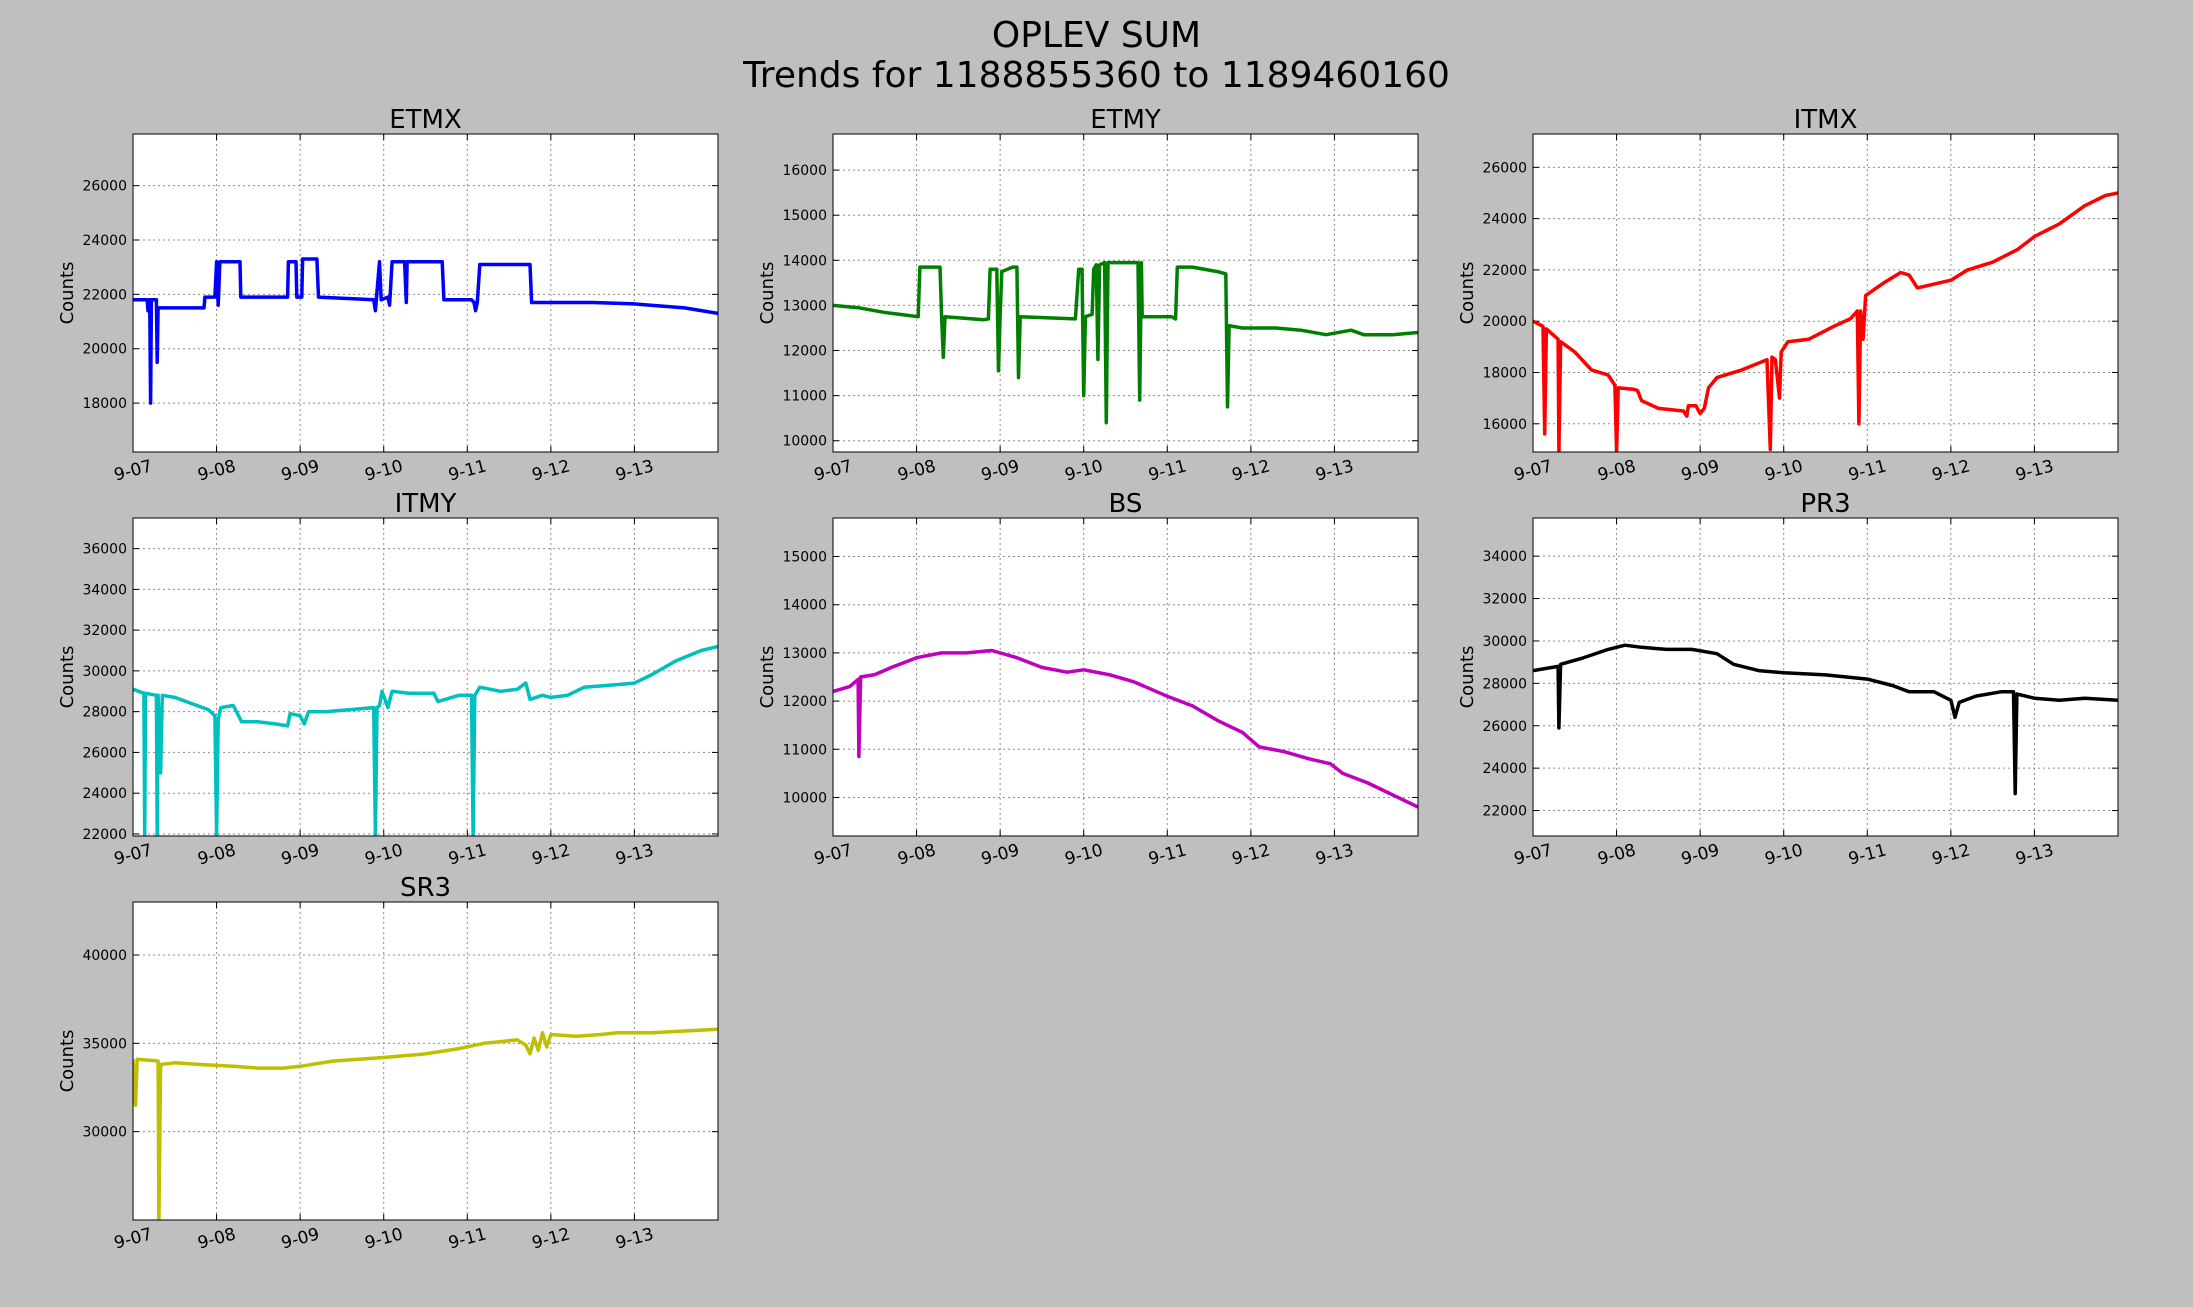 This screenshot has height=1307, width=2193. Describe the element at coordinates (1125, 342) in the screenshot. I see `series-line-etmy` at that location.